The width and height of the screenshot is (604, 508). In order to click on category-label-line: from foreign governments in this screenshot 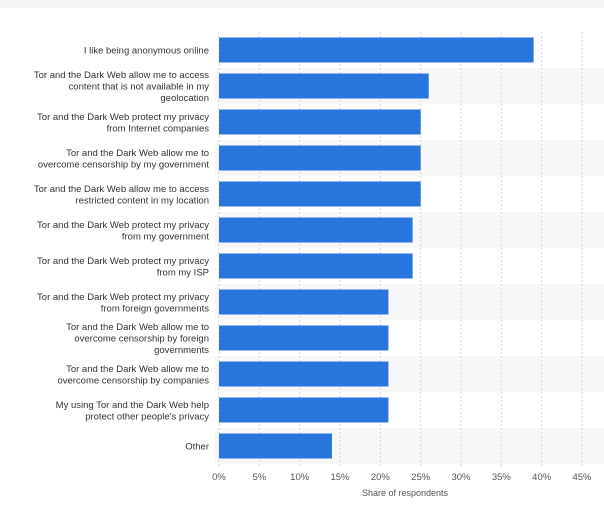, I will do `click(155, 308)`.